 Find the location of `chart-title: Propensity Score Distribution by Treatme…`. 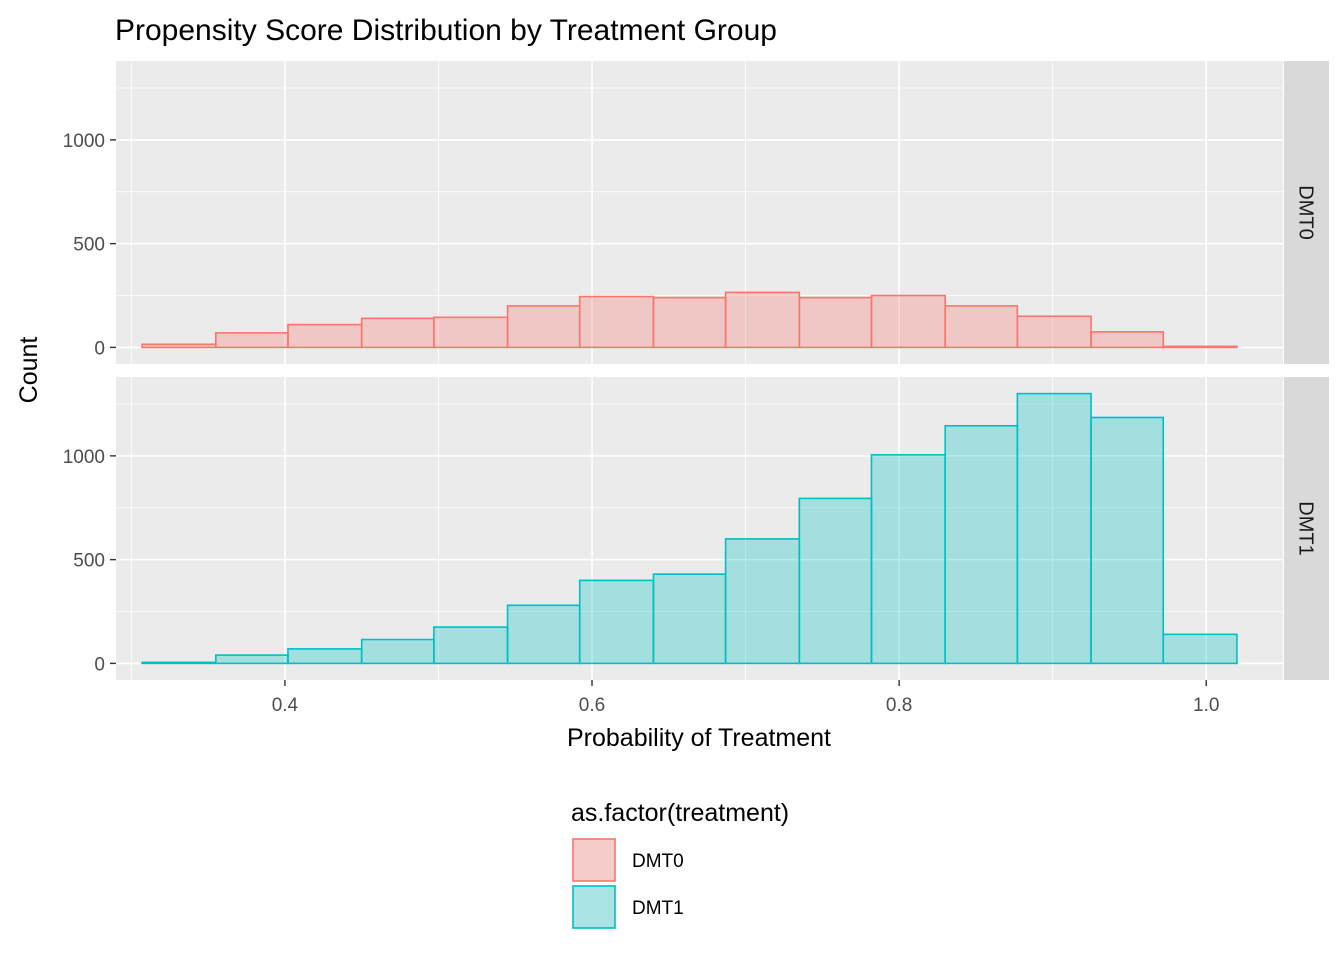

chart-title: Propensity Score Distribution by Treatme… is located at coordinates (446, 30).